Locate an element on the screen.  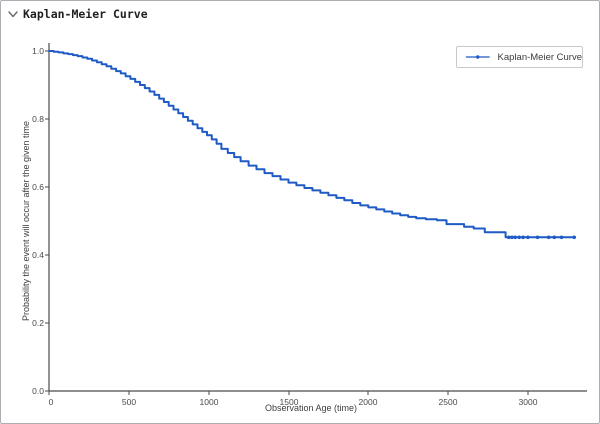
section-header: Kaplan-Meier Curve is located at coordinates (77, 14).